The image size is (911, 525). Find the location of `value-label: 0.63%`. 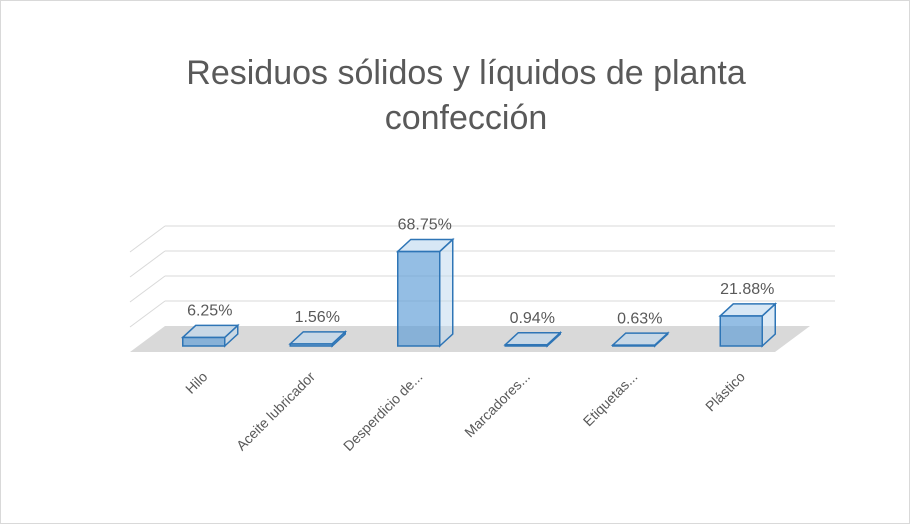

value-label: 0.63% is located at coordinates (639, 318).